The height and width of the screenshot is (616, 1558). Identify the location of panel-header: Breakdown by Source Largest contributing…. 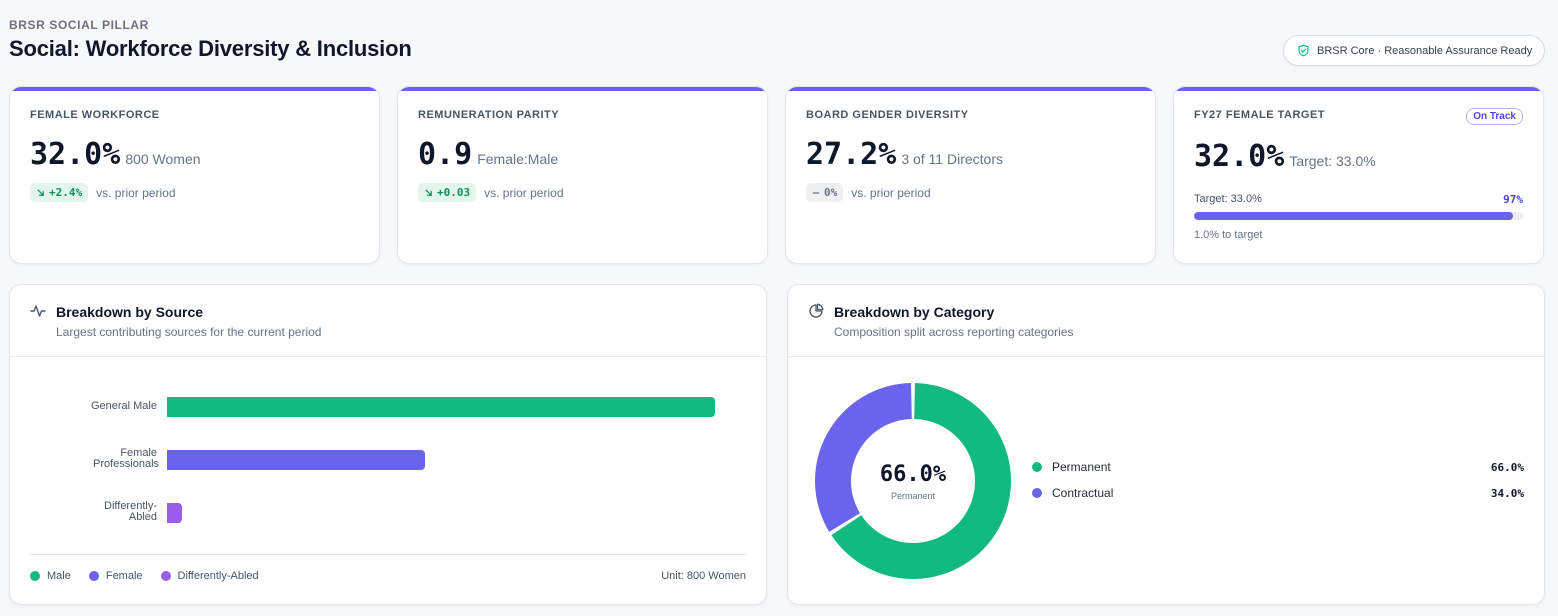
(388, 321).